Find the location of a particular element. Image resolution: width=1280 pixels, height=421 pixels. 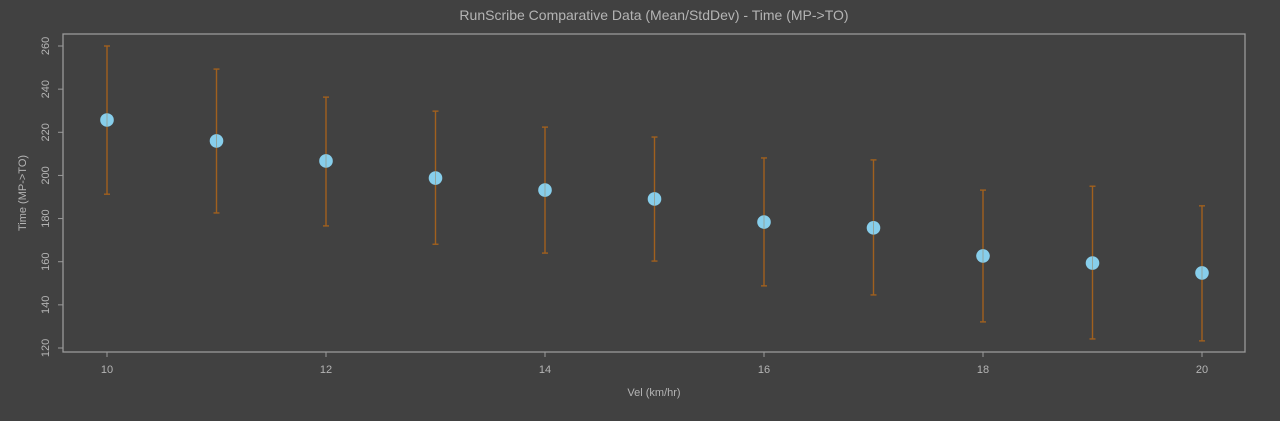

x-tick-label: 18 is located at coordinates (983, 370).